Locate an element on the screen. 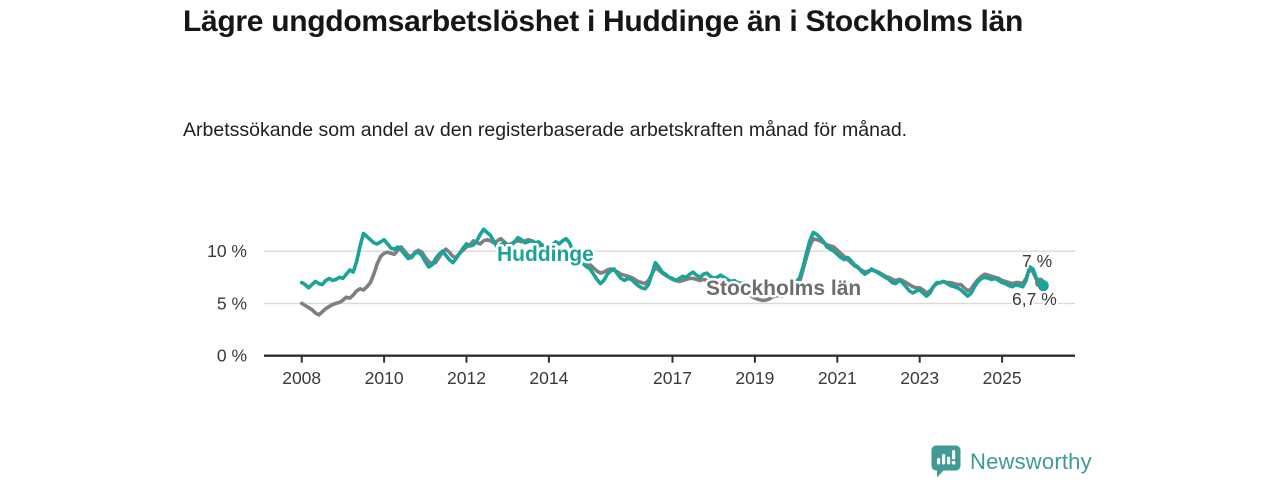 Image resolution: width=1280 pixels, height=480 pixels. x-axis-tick-label: 2023 is located at coordinates (919, 378).